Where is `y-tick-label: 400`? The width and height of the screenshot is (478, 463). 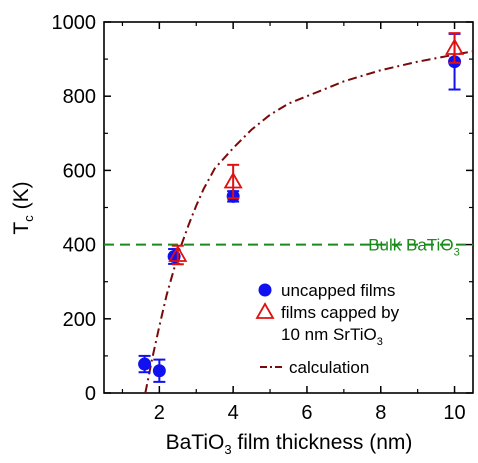 y-tick-label: 400 is located at coordinates (79, 246).